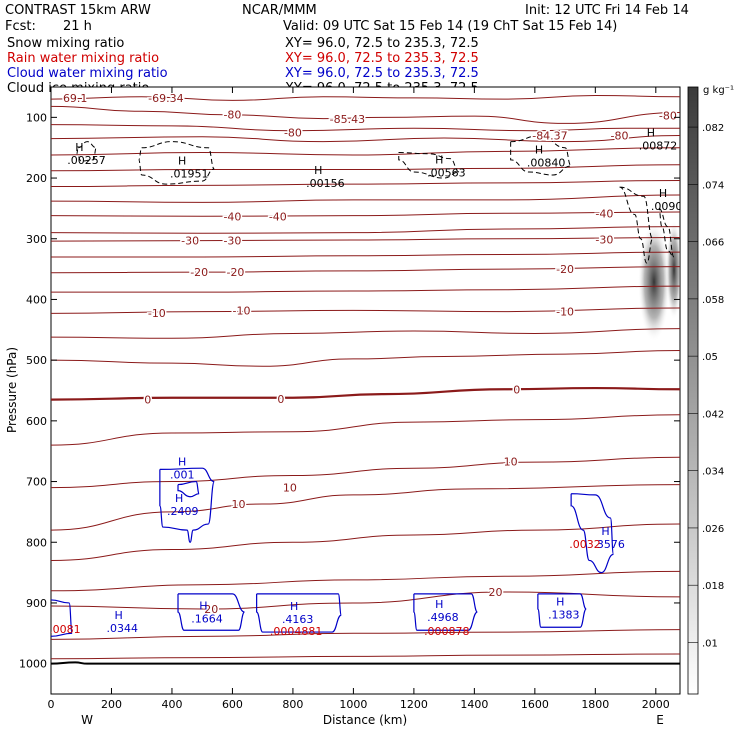 The height and width of the screenshot is (740, 740). Describe the element at coordinates (347, 119) in the screenshot. I see `isotherm-label: -85.43` at that location.